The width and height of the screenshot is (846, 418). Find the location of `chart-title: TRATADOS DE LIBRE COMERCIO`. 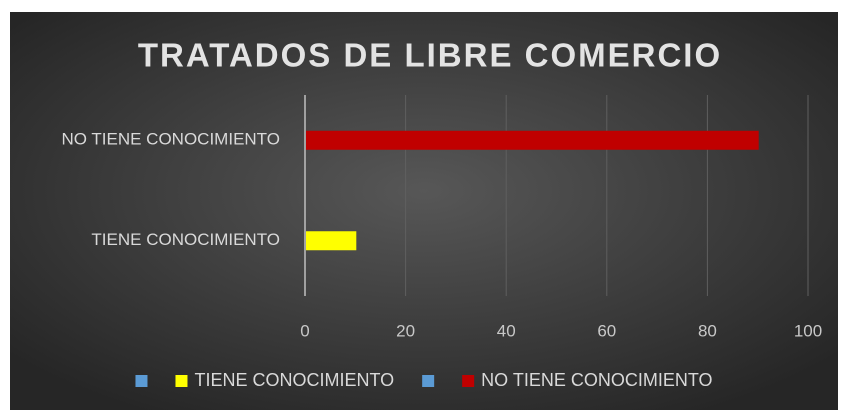

chart-title: TRATADOS DE LIBRE COMERCIO is located at coordinates (430, 55).